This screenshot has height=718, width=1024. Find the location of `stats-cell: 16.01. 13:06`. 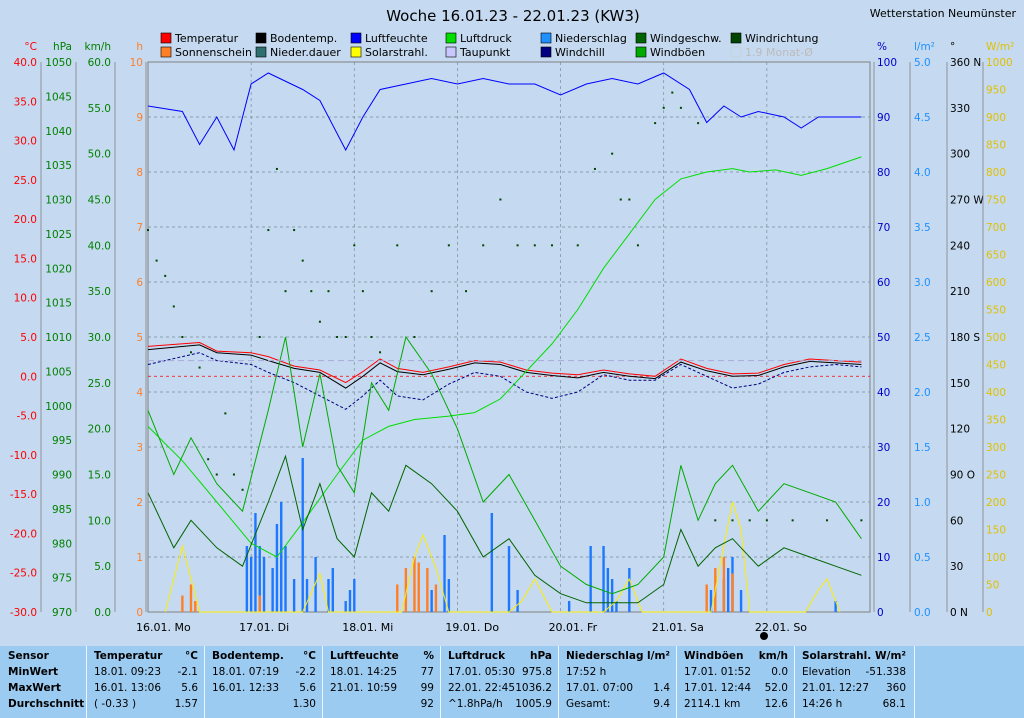

stats-cell: 16.01. 13:06 is located at coordinates (127, 688).